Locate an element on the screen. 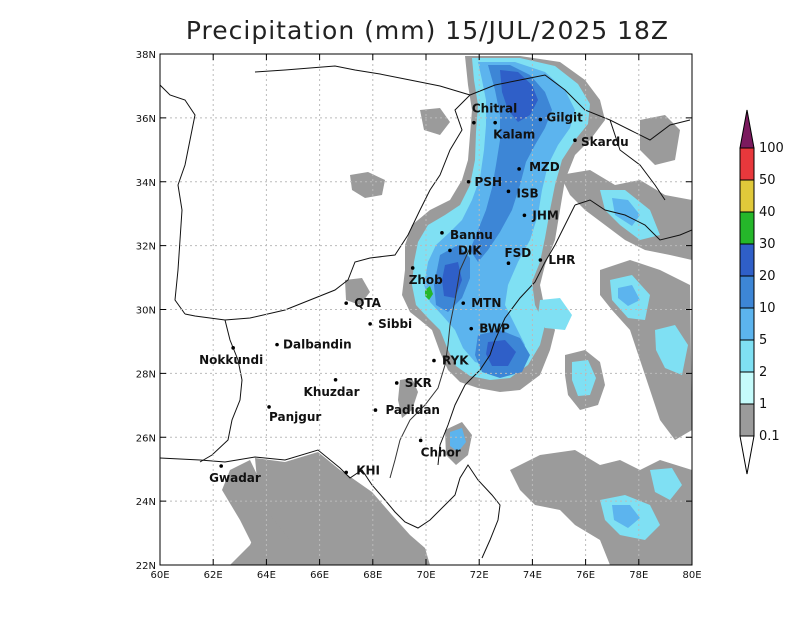  city-fsd: FSD is located at coordinates (517, 255).